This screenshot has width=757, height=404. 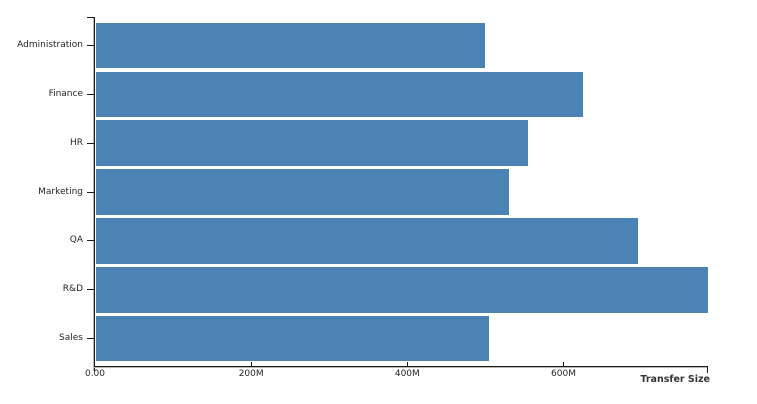 What do you see at coordinates (401, 366) in the screenshot?
I see `x-axis-line` at bounding box center [401, 366].